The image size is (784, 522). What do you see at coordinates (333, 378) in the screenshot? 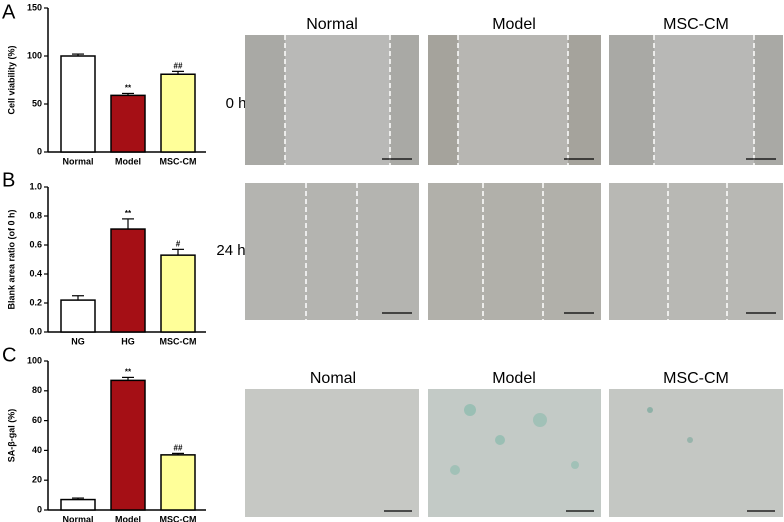
I see `column-header: Nomal` at bounding box center [333, 378].